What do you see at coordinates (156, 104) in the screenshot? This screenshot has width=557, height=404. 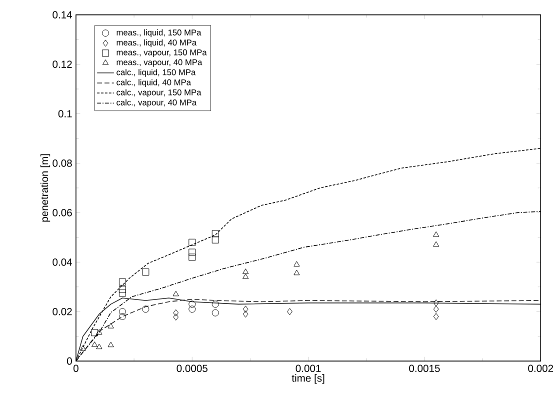 I see `legend-label: calc., vapour, 40 MPa` at bounding box center [156, 104].